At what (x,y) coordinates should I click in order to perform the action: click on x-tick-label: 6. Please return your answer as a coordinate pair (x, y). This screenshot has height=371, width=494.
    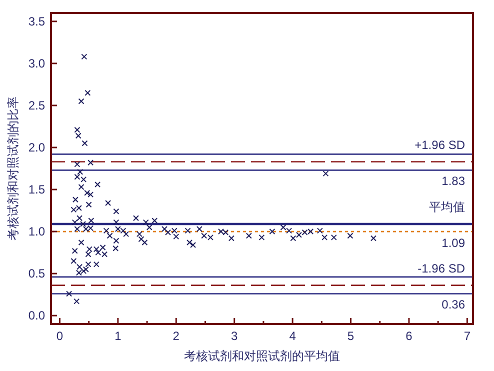
    Looking at the image, I should click on (409, 336).